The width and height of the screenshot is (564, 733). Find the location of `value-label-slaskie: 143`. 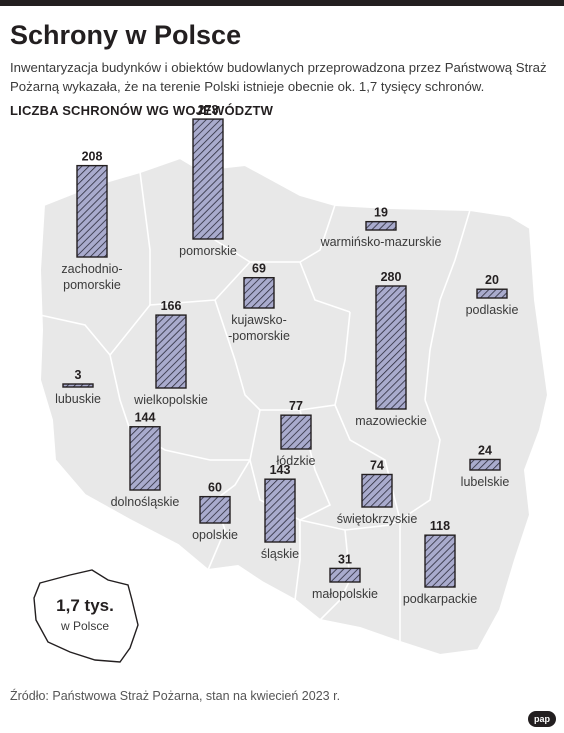

value-label-slaskie: 143 is located at coordinates (280, 470).